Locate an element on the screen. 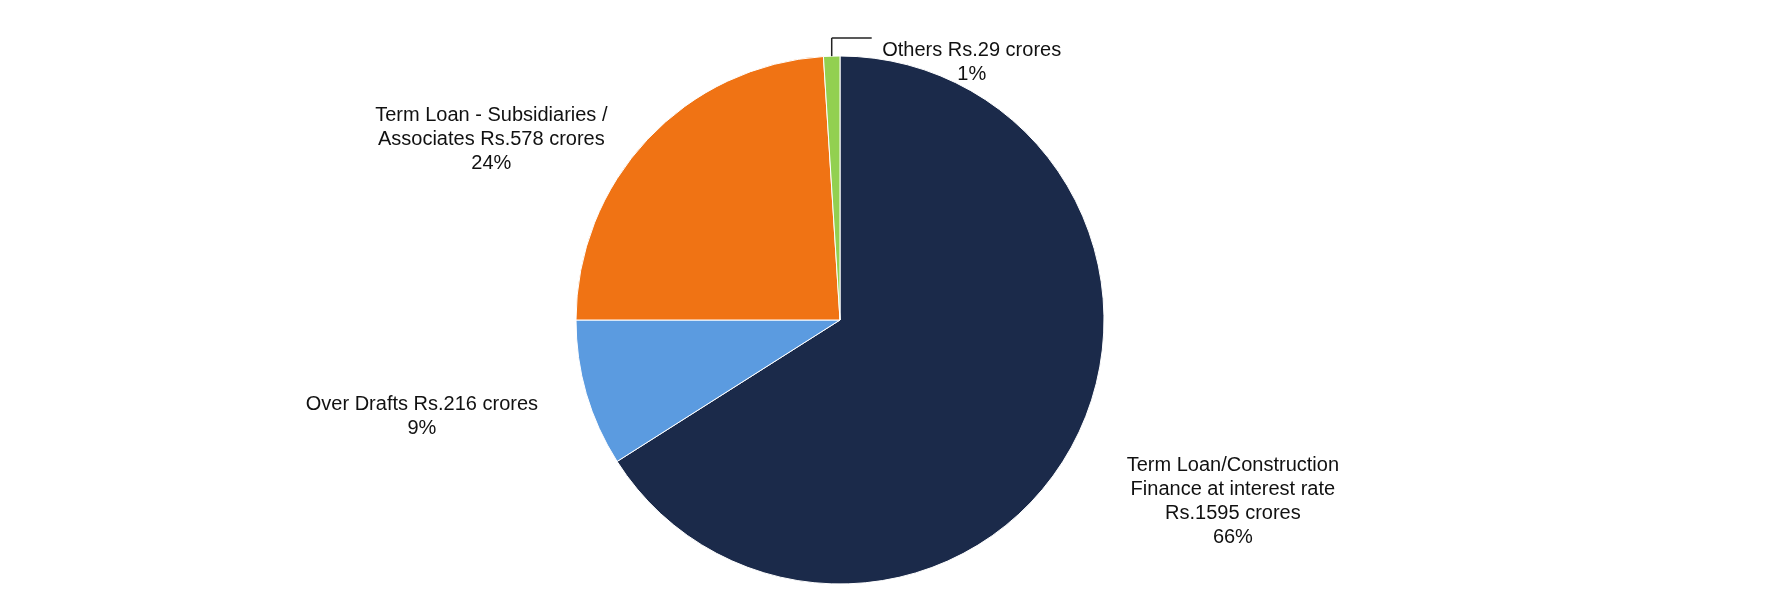 This screenshot has width=1775, height=594. data-label: 9% is located at coordinates (422, 426).